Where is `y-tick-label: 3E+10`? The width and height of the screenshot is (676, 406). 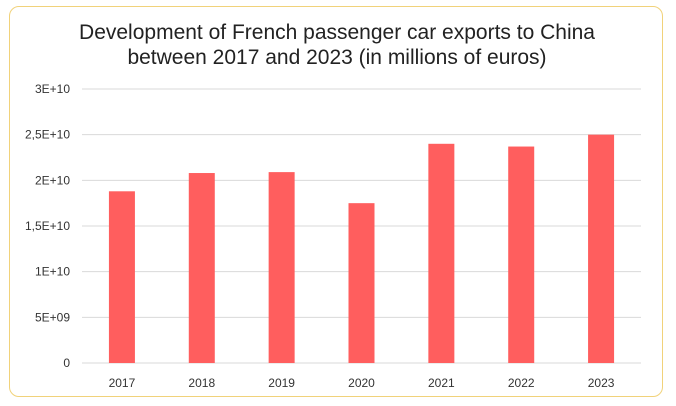
y-tick-label: 3E+10 is located at coordinates (52, 89).